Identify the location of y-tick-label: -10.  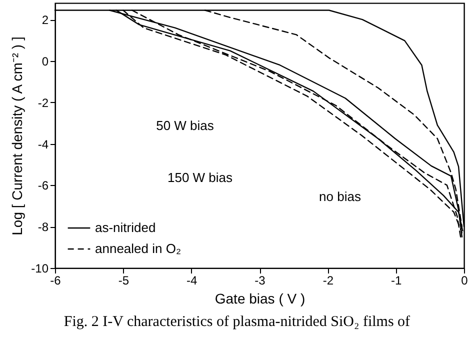
(40, 269).